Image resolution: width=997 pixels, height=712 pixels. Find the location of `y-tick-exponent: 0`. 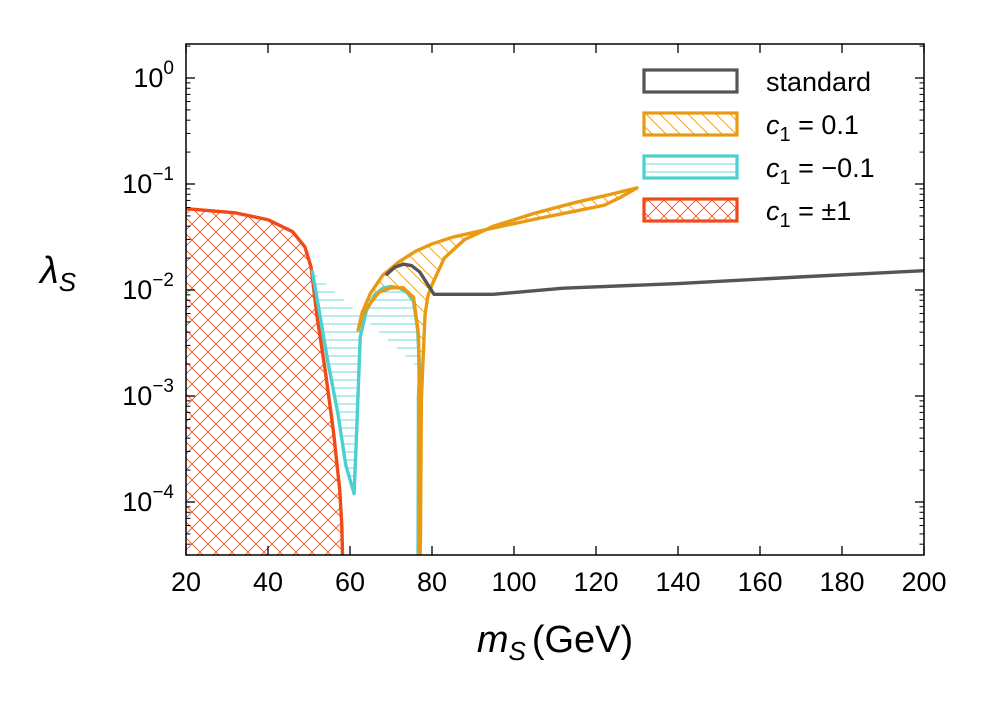

y-tick-exponent: 0 is located at coordinates (168, 68).